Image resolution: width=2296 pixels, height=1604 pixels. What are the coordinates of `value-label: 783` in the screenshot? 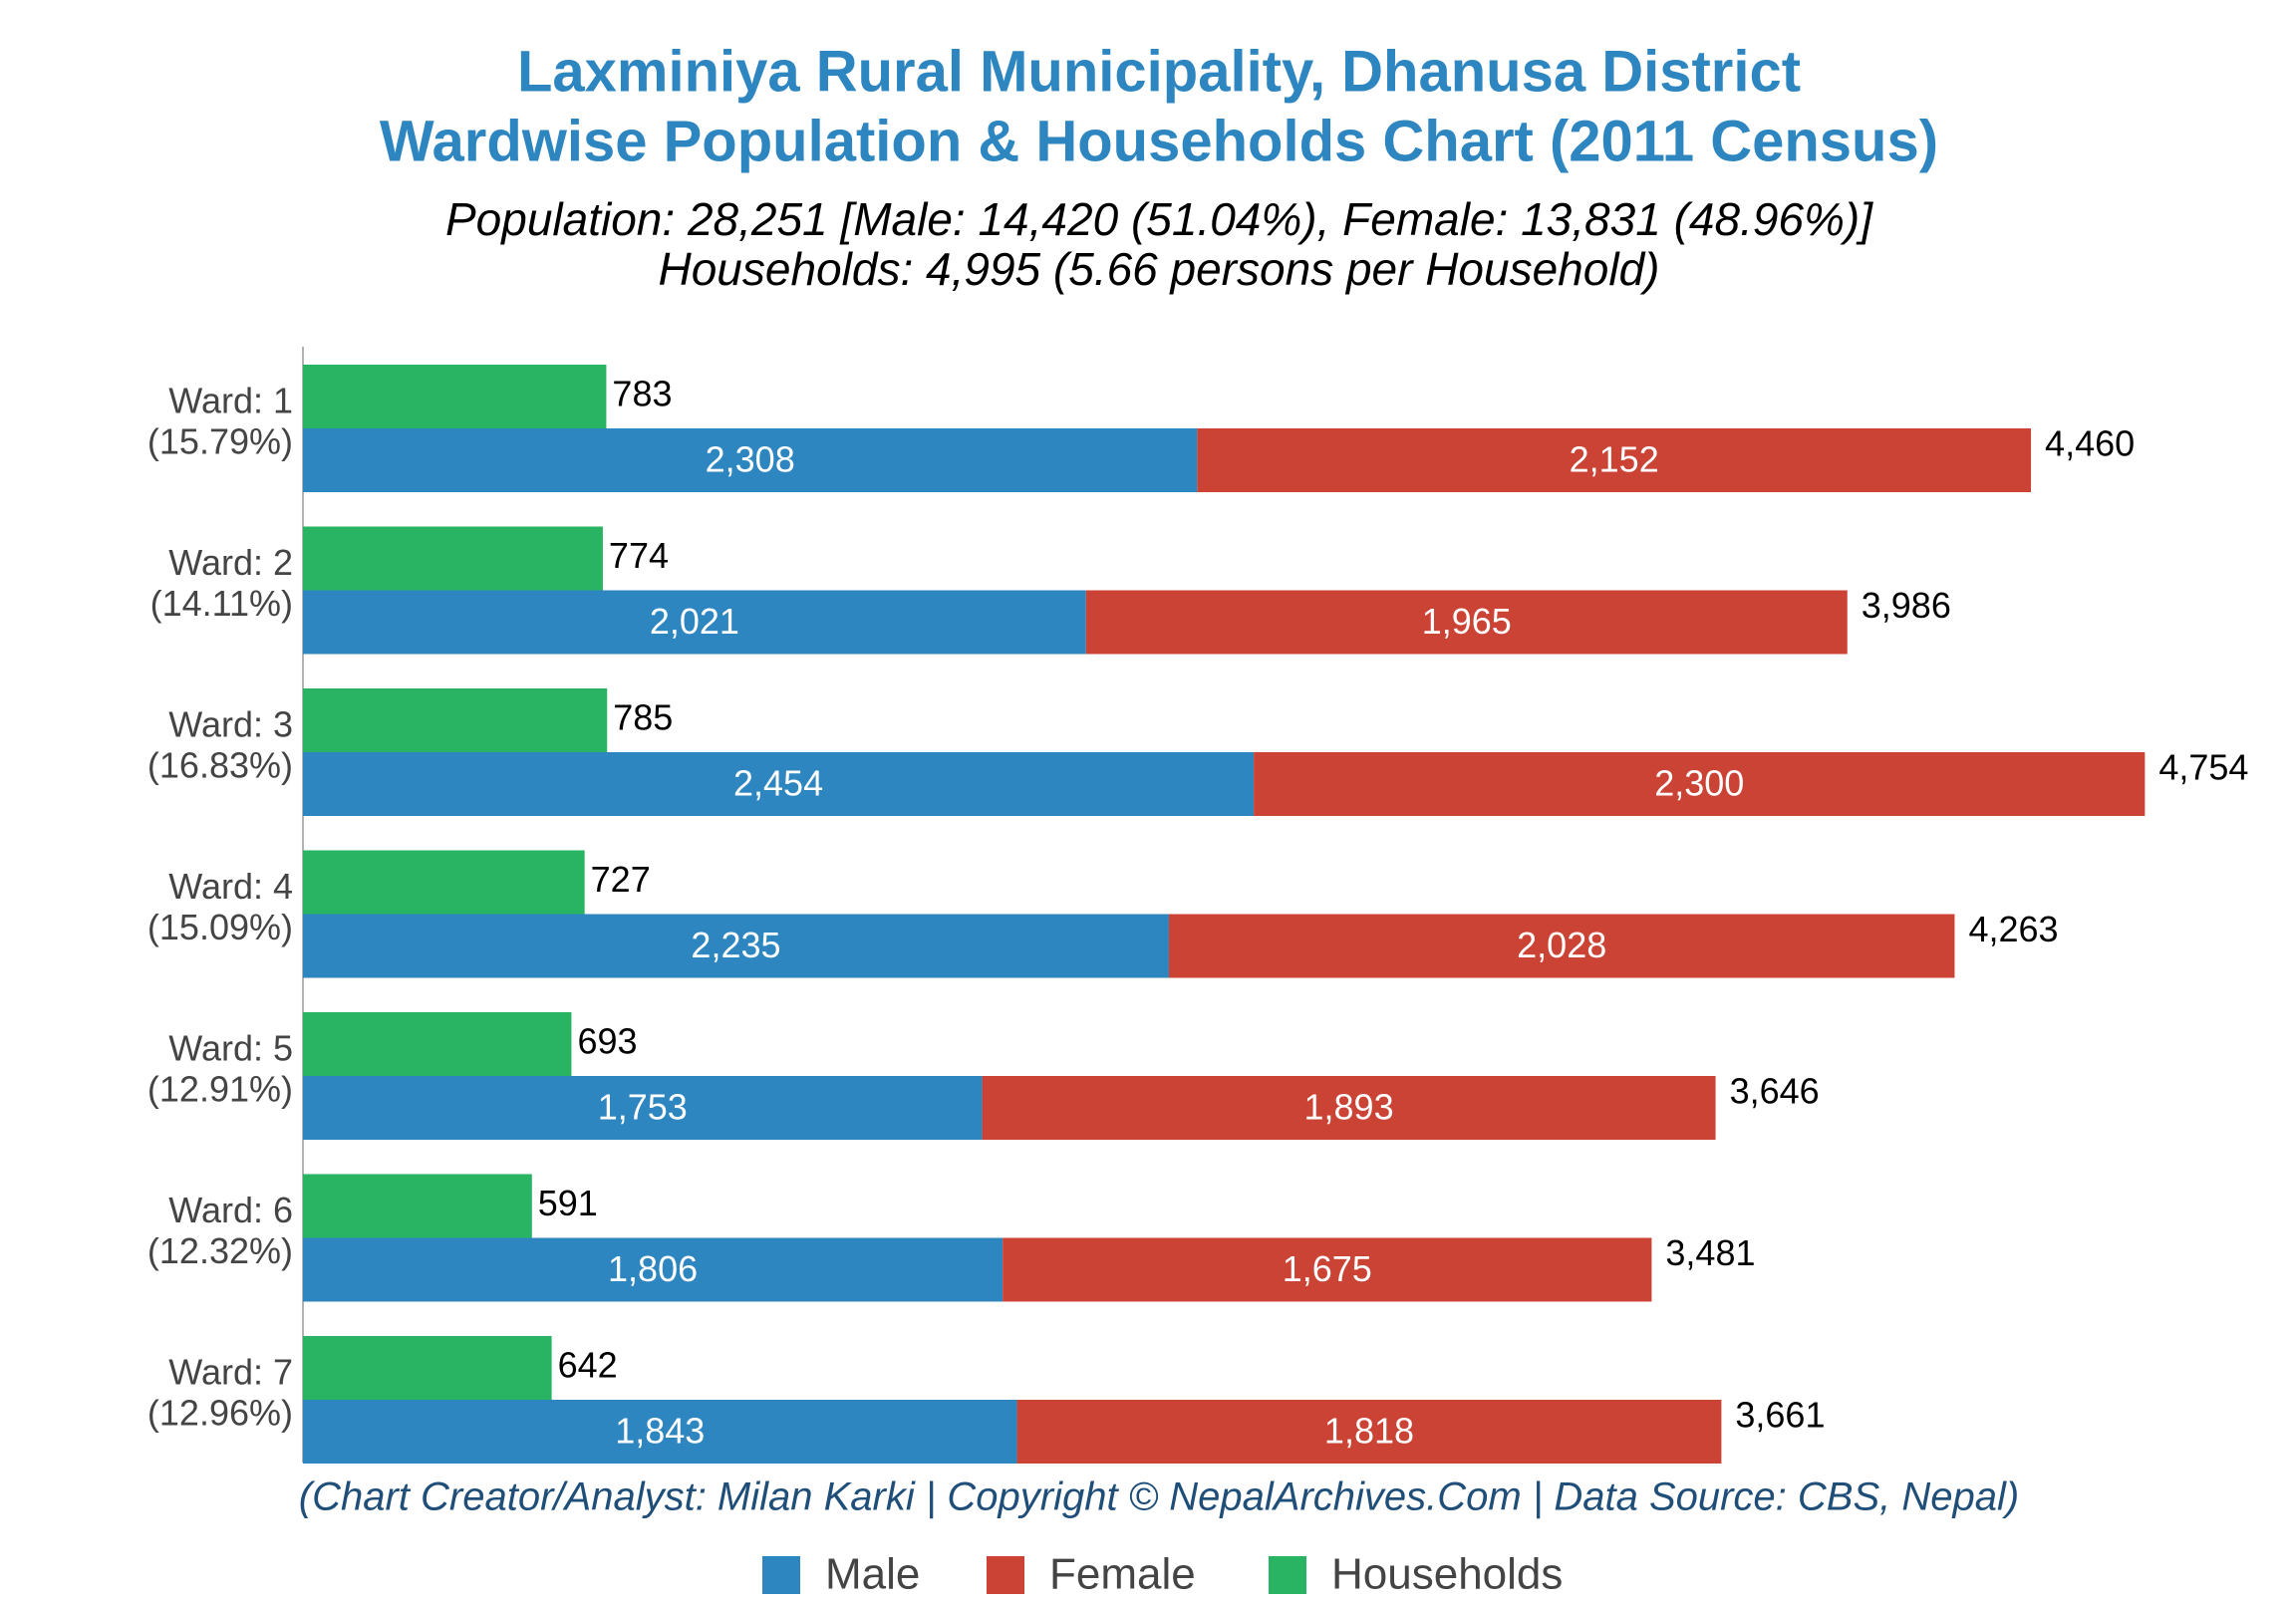 It's located at (642, 394).